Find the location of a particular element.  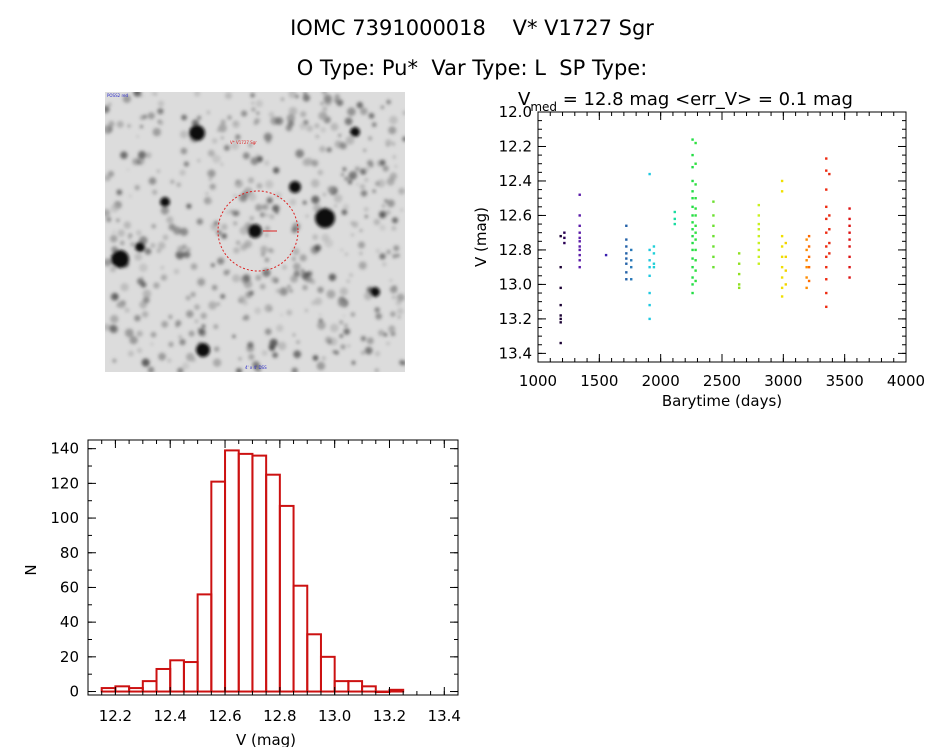

sky-bottom-label: 4' x 4' DSS is located at coordinates (256, 367).